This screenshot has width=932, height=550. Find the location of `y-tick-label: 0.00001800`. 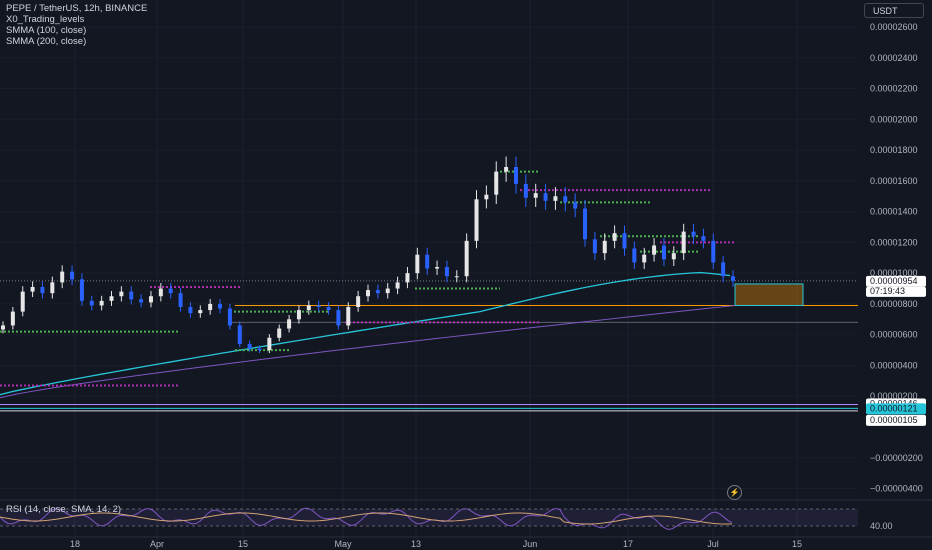

y-tick-label: 0.00001800 is located at coordinates (894, 150).